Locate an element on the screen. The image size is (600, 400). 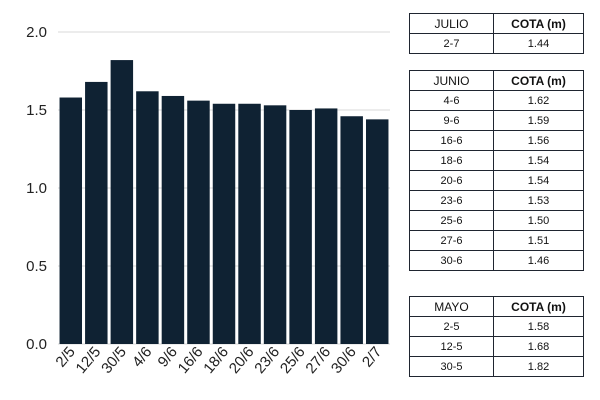
y-tick-label: 0.5 is located at coordinates (36, 266).